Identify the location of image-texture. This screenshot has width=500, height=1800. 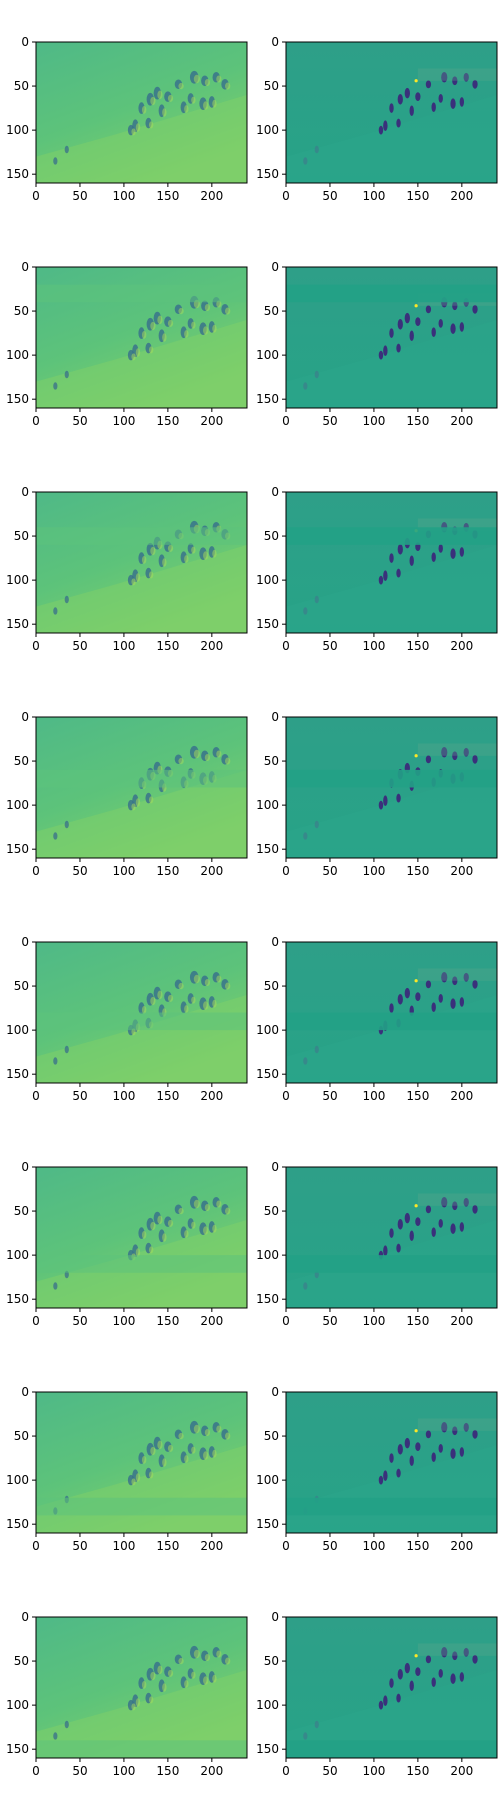
(457, 74).